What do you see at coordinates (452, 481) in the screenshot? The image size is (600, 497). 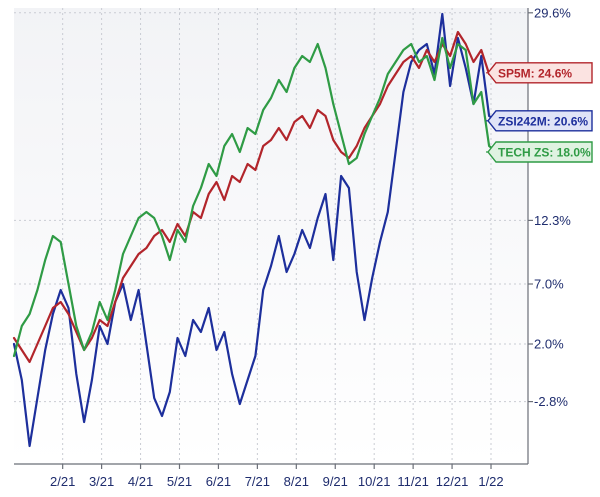 I see `x-tick-label: 12/21` at bounding box center [452, 481].